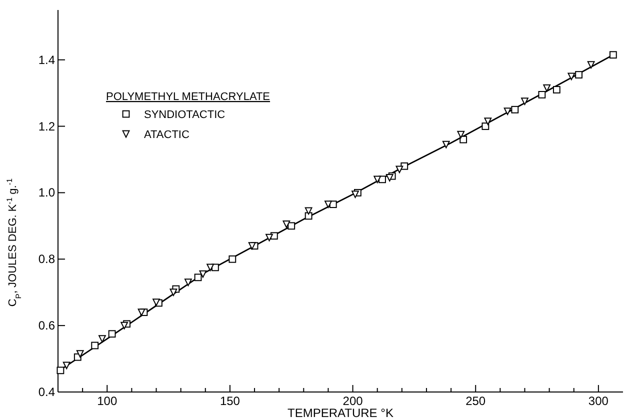 Image resolution: width=633 pixels, height=418 pixels. What do you see at coordinates (167, 135) in the screenshot?
I see `legend-label: ATACTIC` at bounding box center [167, 135].